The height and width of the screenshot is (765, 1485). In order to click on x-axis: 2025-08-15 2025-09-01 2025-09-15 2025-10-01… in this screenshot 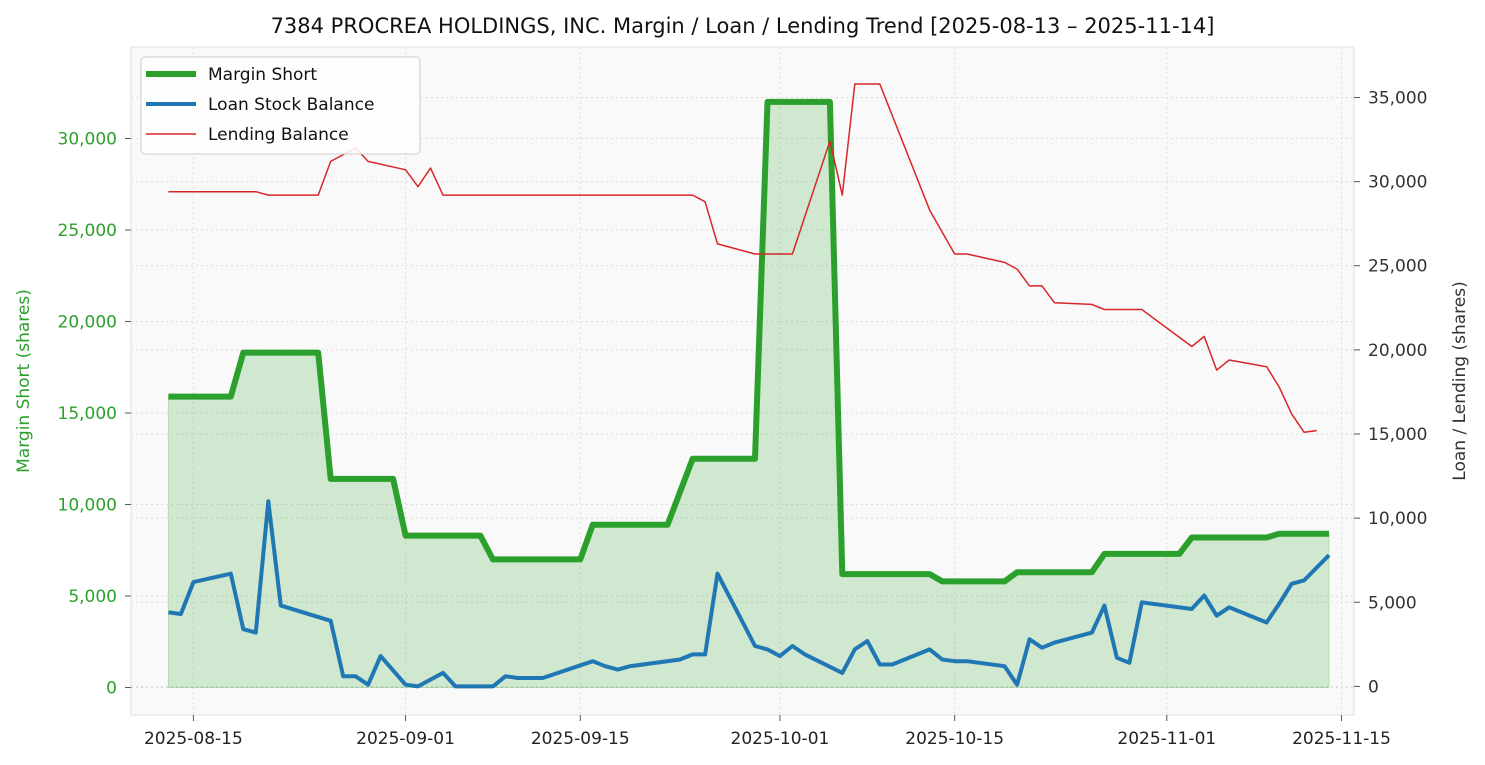, I will do `click(767, 732)`.